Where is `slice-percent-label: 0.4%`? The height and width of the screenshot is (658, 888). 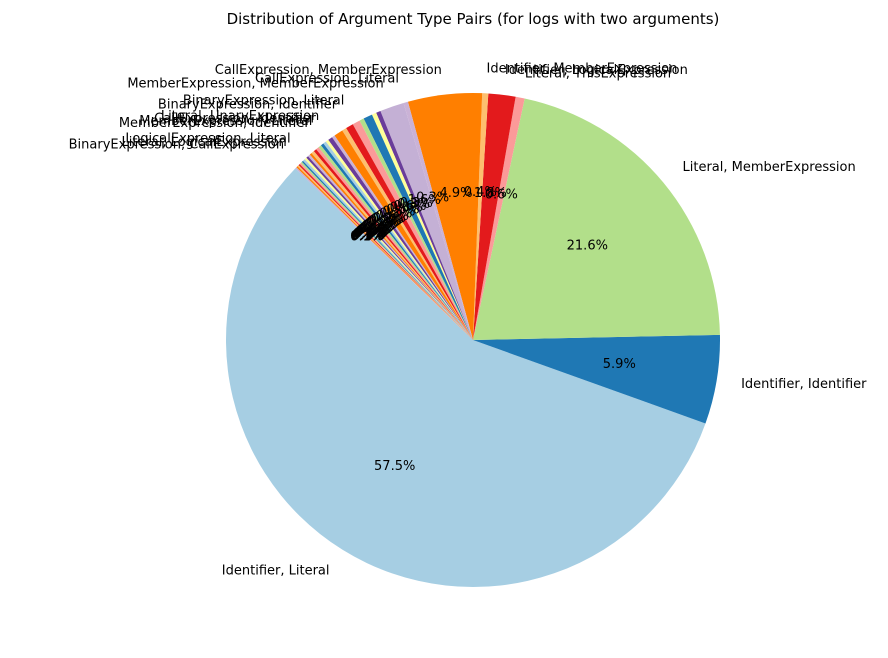
slice-percent-label: 0.4% is located at coordinates (480, 192).